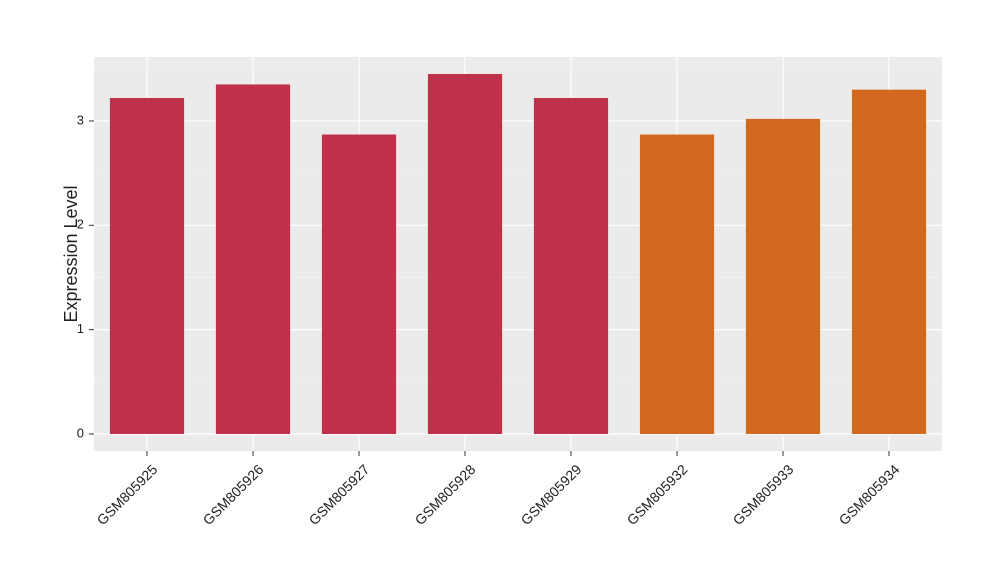 Image resolution: width=1000 pixels, height=580 pixels. What do you see at coordinates (80, 224) in the screenshot?
I see `y-tick-label: 2` at bounding box center [80, 224].